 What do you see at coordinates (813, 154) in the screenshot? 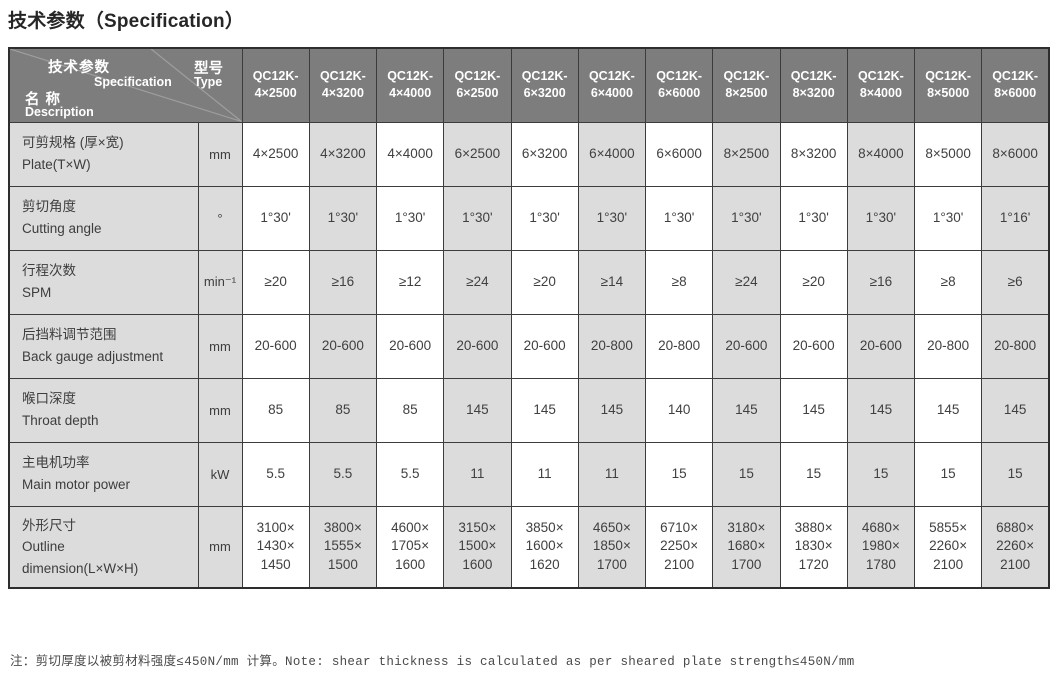
I see `spec-value: 8×3200` at bounding box center [813, 154].